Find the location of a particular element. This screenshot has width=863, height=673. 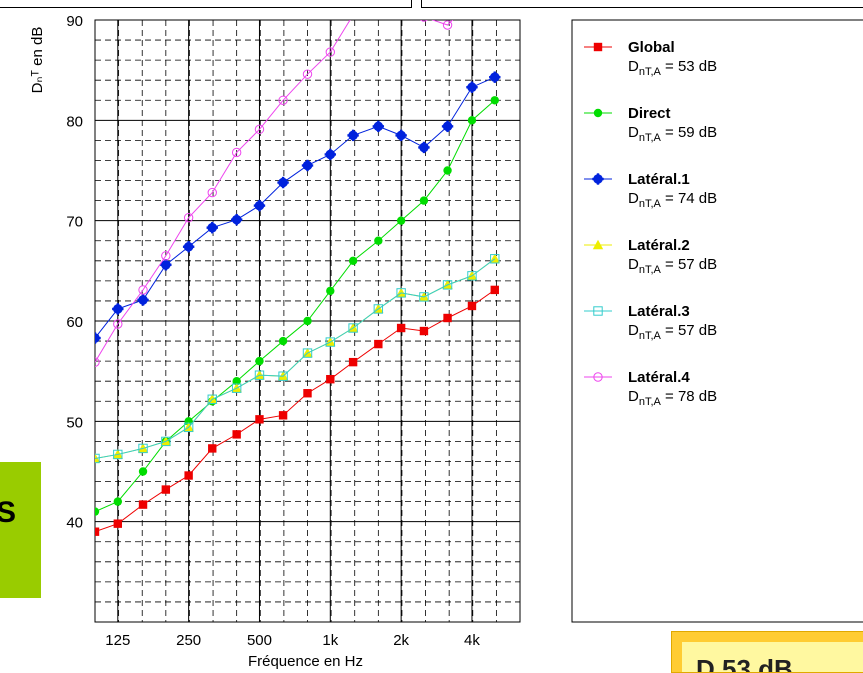

legend-lat-ral-2-name: Latéral.2 is located at coordinates (659, 245).